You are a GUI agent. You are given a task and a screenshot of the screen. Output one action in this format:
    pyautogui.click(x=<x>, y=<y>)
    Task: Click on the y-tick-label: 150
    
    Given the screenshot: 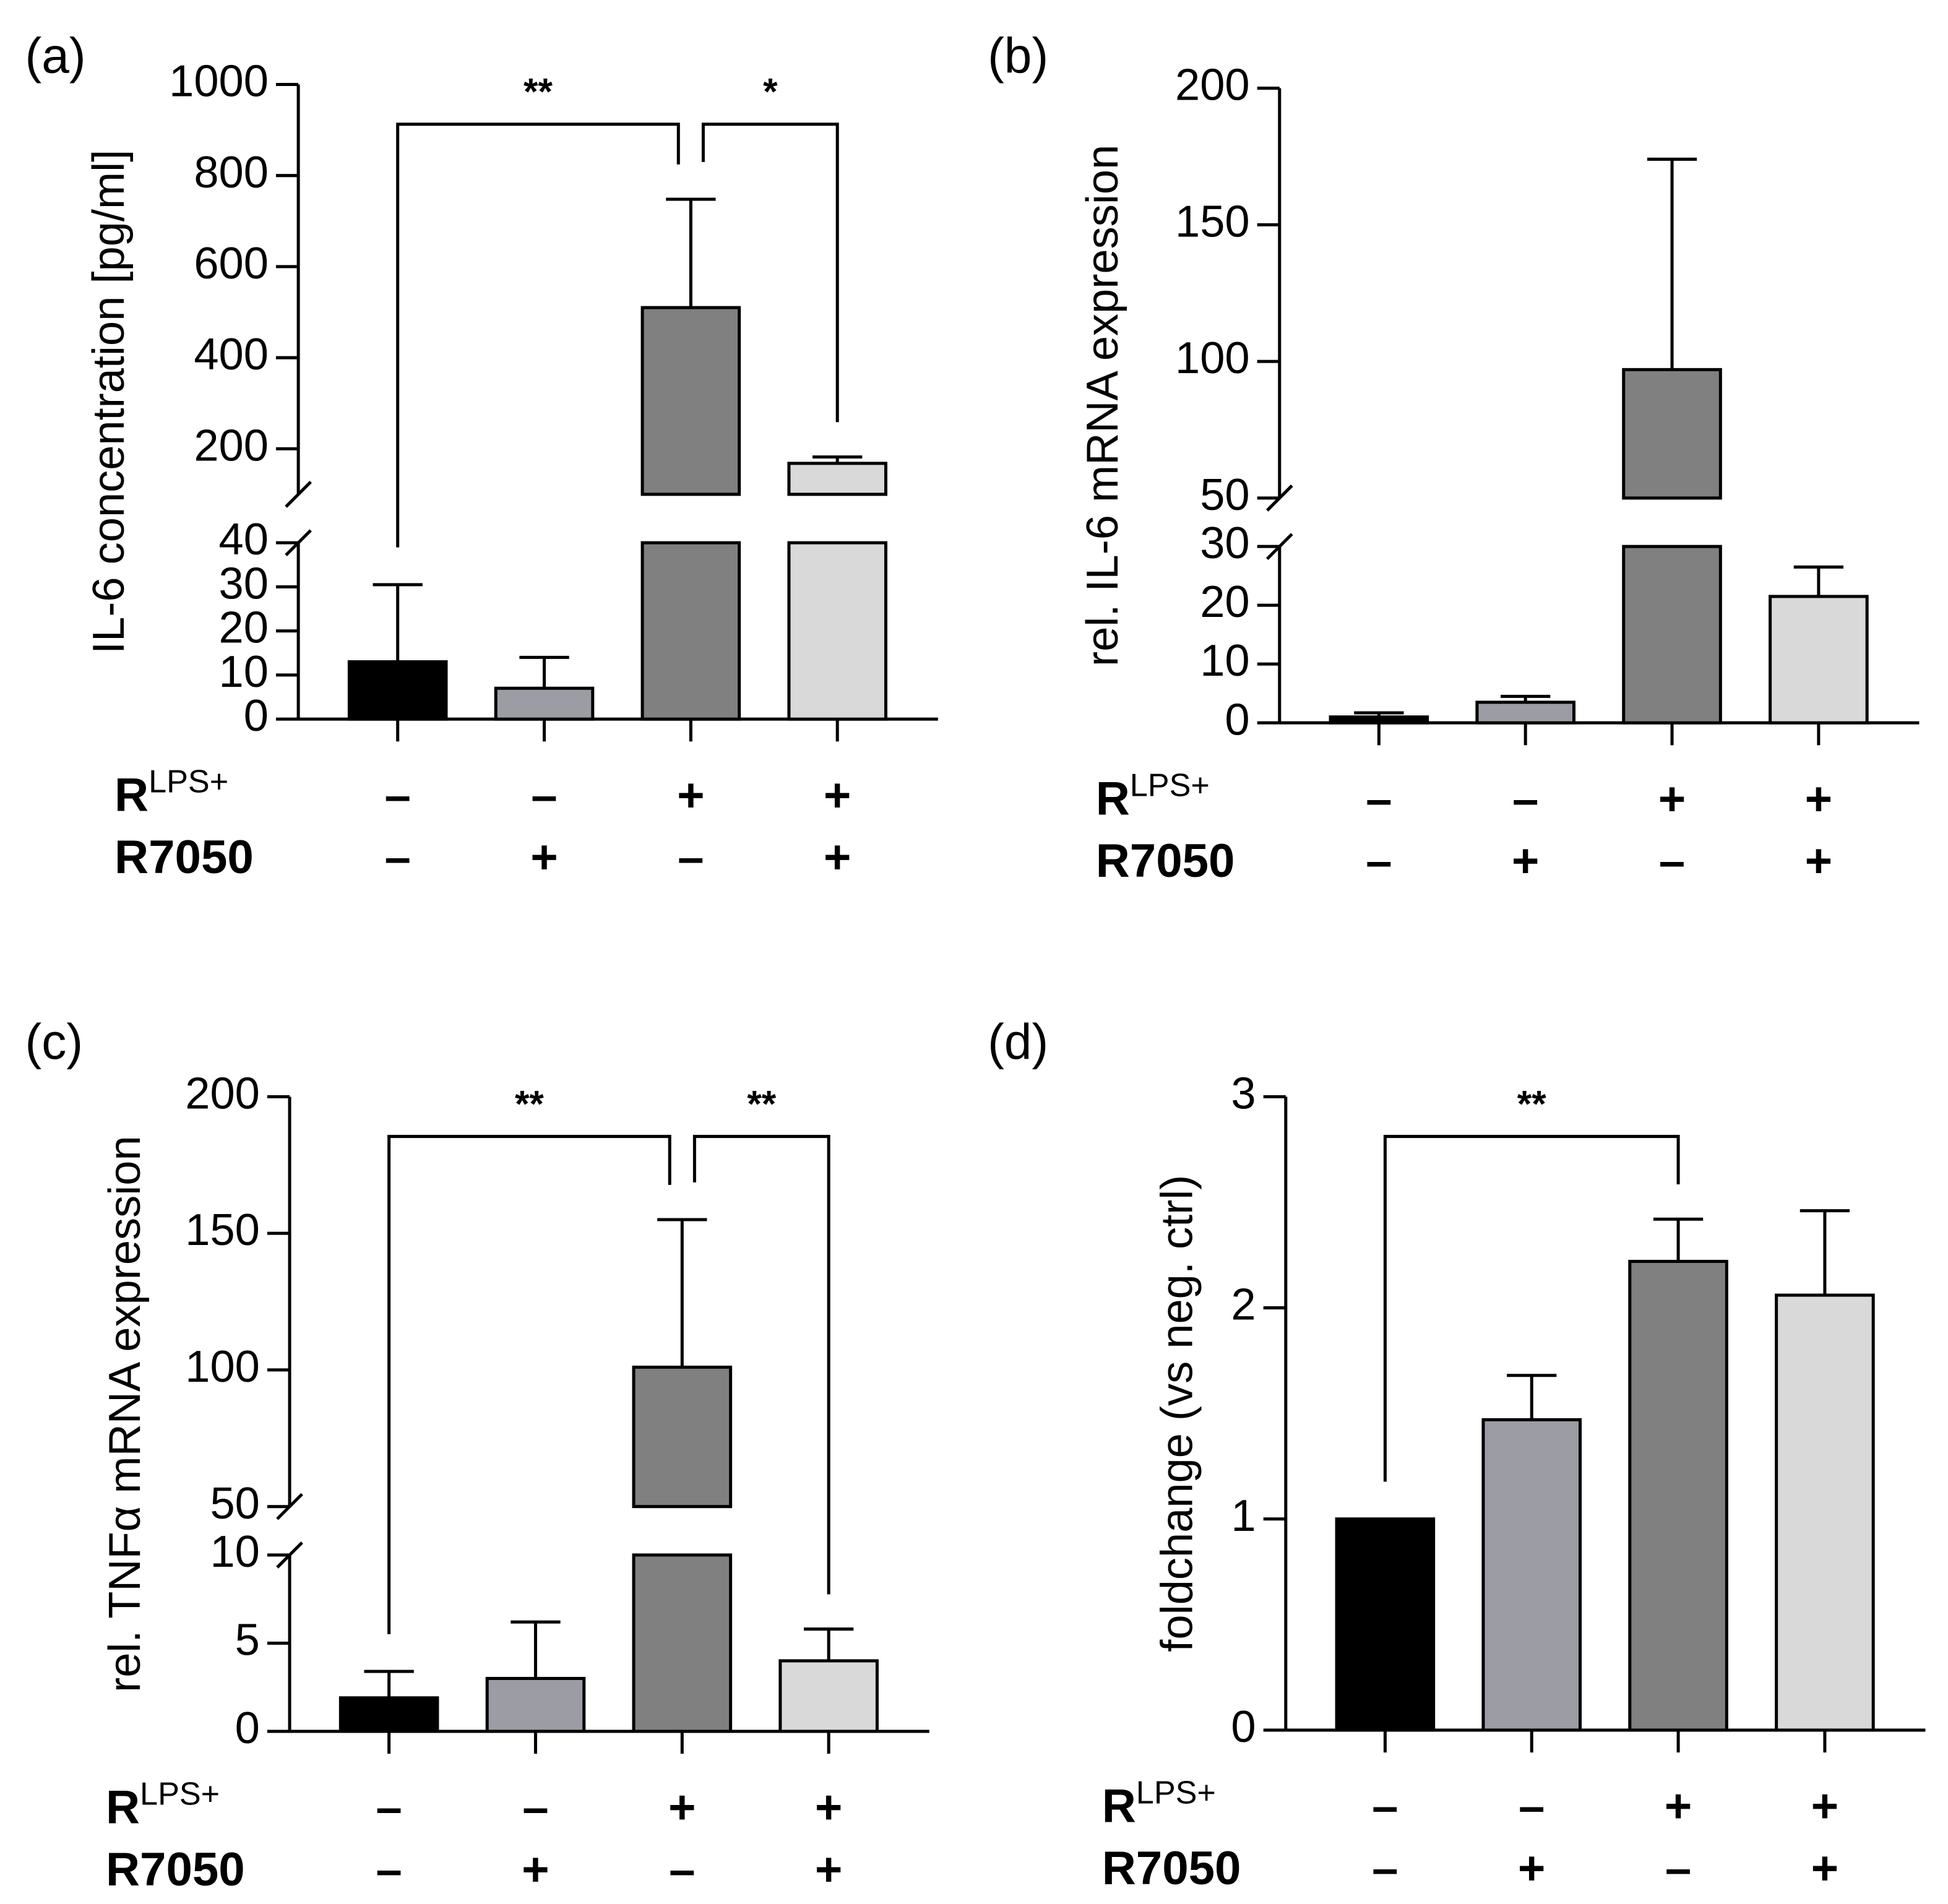 What is the action you would take?
    pyautogui.click(x=1212, y=221)
    